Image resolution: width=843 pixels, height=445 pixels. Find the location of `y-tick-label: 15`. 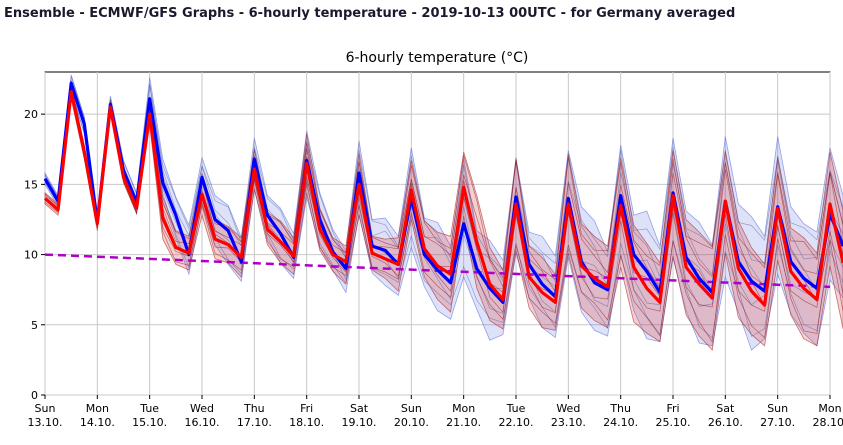

y-tick-label: 15 is located at coordinates (31, 184).